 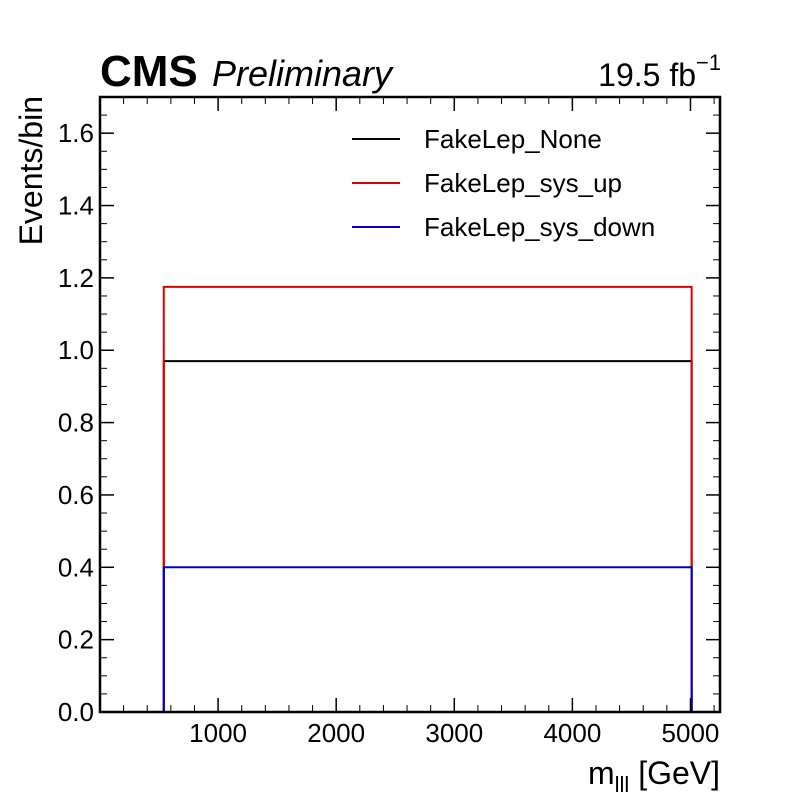 I want to click on legend-label: FakeLep_sys_down, so click(x=539, y=227).